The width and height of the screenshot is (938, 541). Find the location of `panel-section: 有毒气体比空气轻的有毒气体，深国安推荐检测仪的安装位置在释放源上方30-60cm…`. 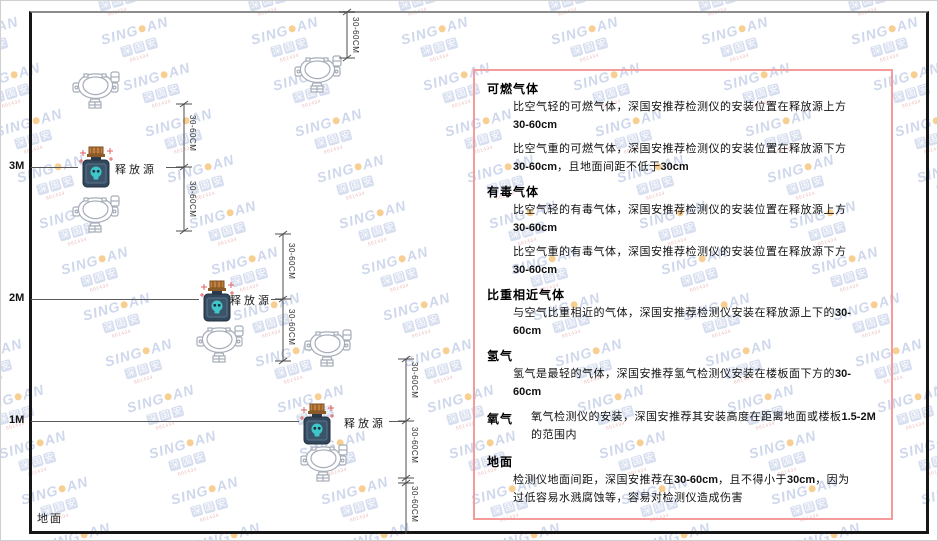

panel-section: 有毒气体比空气轻的有毒气体，深国安推荐检测仪的安装位置在释放源上方30-60cm… is located at coordinates (683, 231).